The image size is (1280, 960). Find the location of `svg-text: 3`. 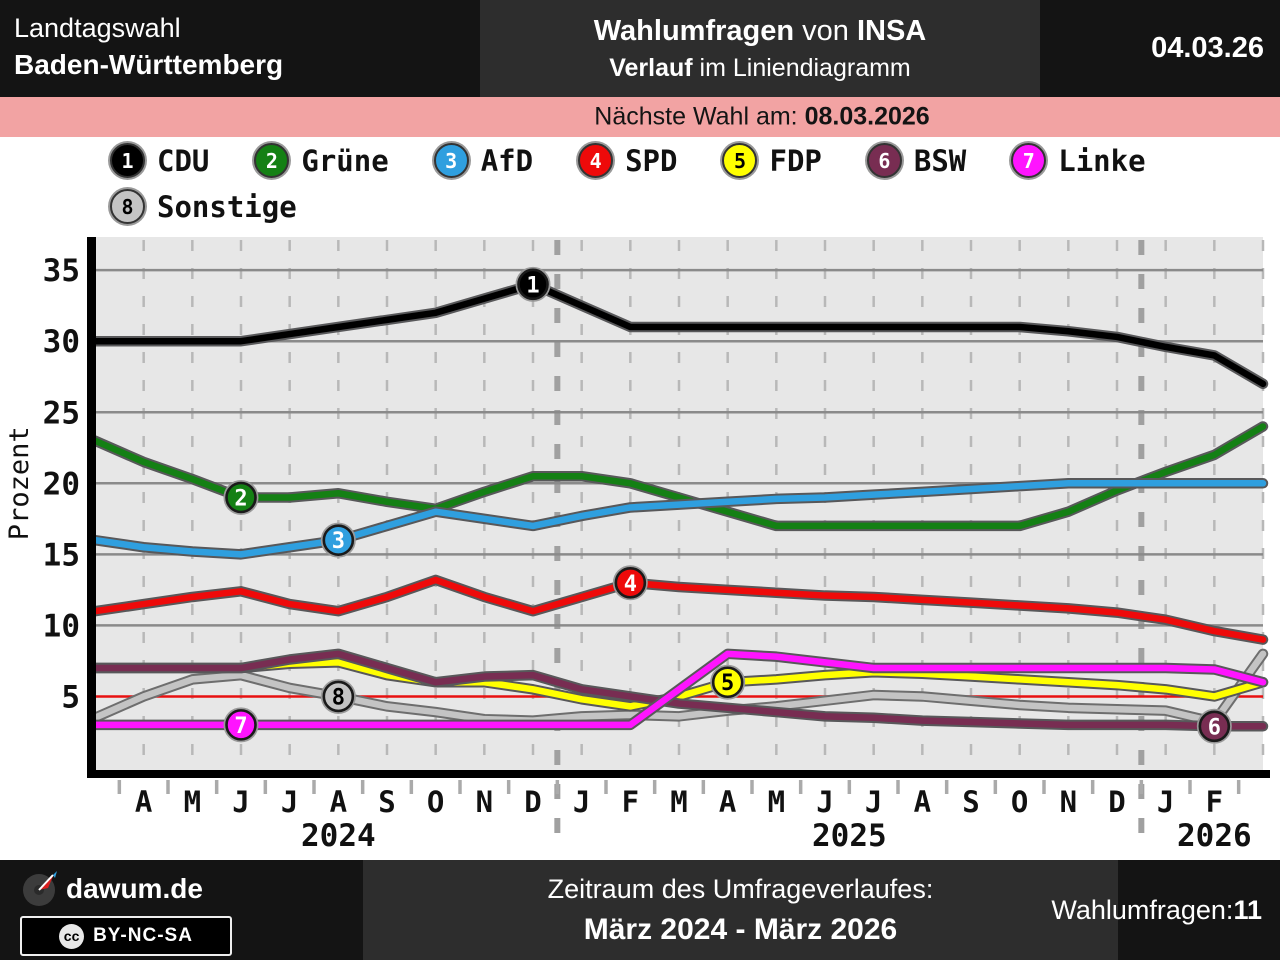

svg-text: 3 is located at coordinates (338, 541).